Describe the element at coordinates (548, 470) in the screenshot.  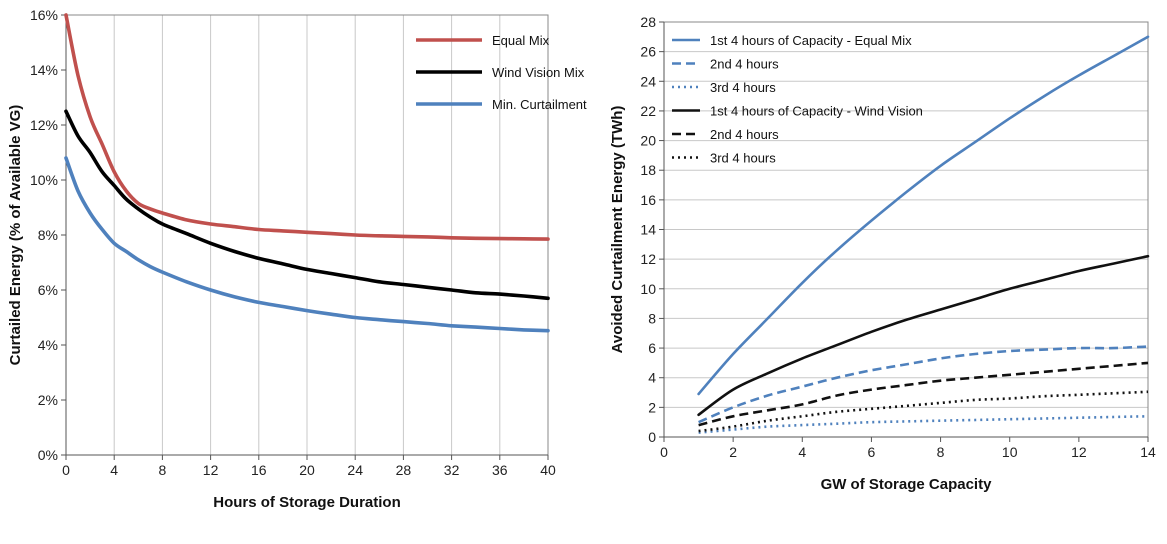
I see `x-tick-label: 40` at that location.